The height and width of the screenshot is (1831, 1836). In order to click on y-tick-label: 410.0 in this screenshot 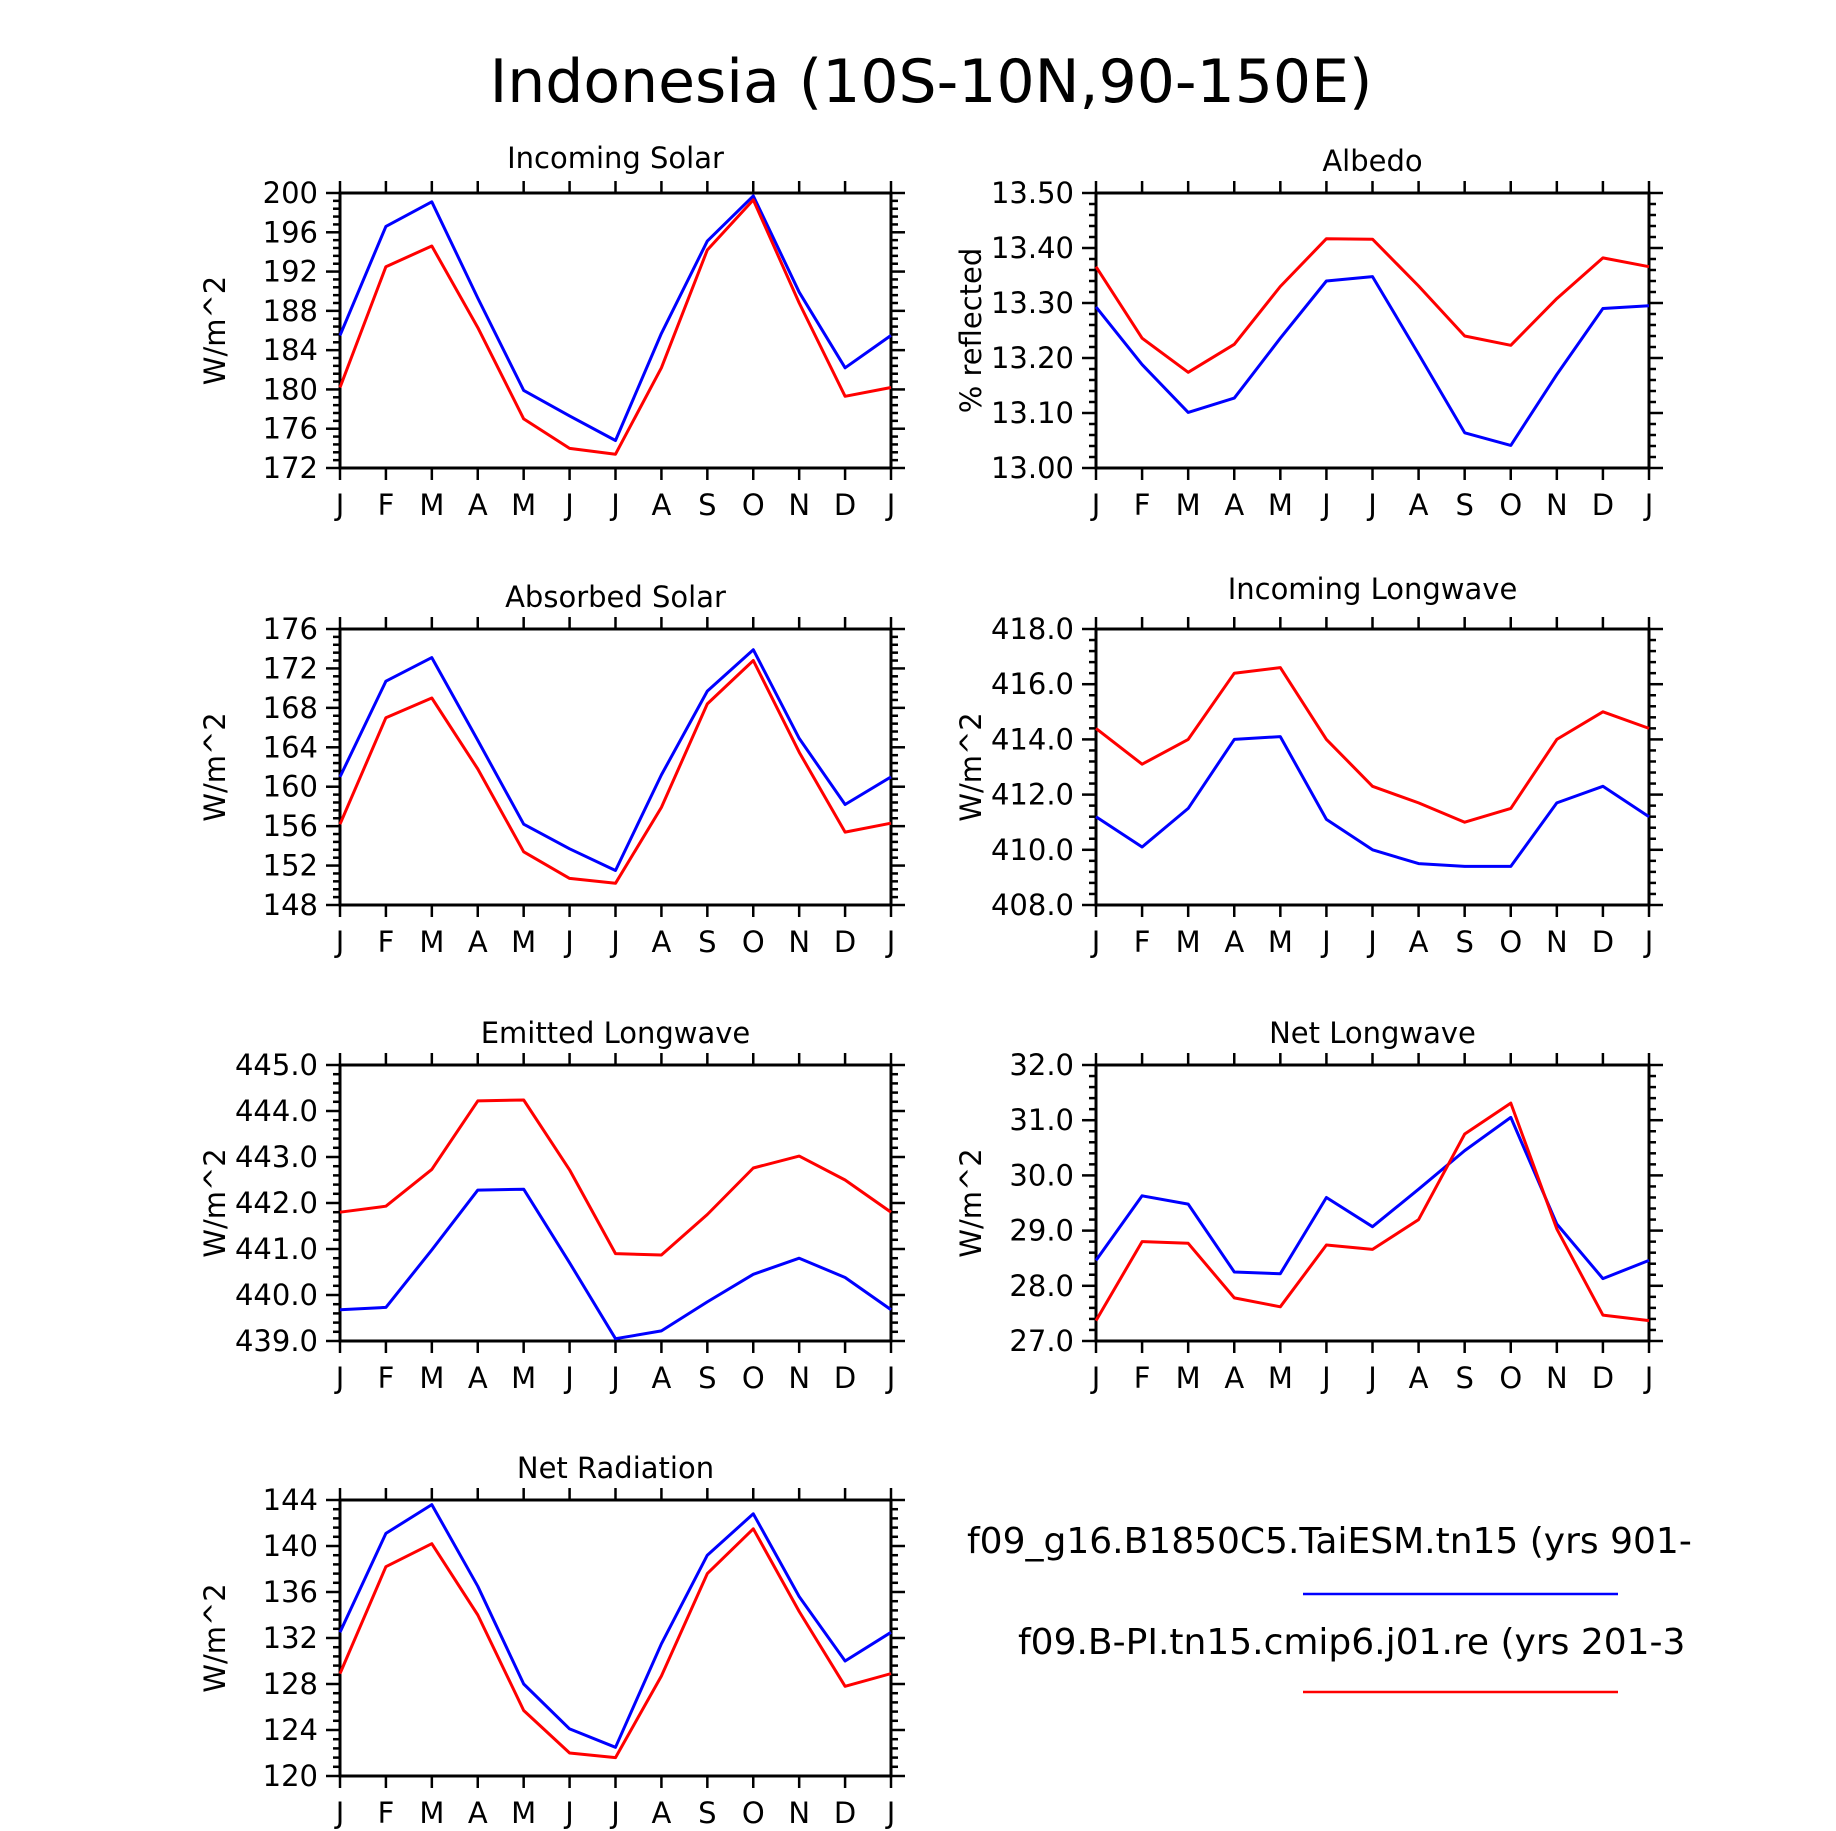, I will do `click(1032, 850)`.